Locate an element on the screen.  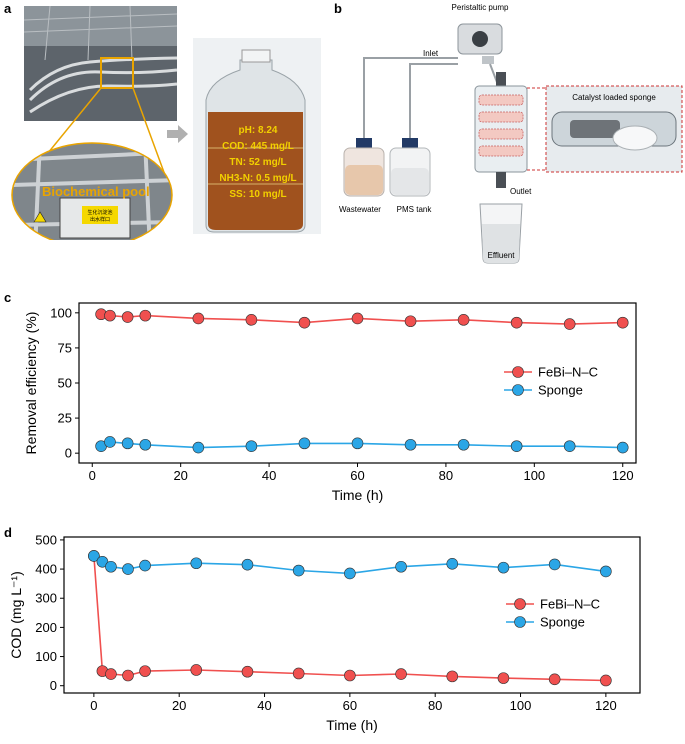
sign-line-1: 生化沉淀池 is located at coordinates (99, 212).